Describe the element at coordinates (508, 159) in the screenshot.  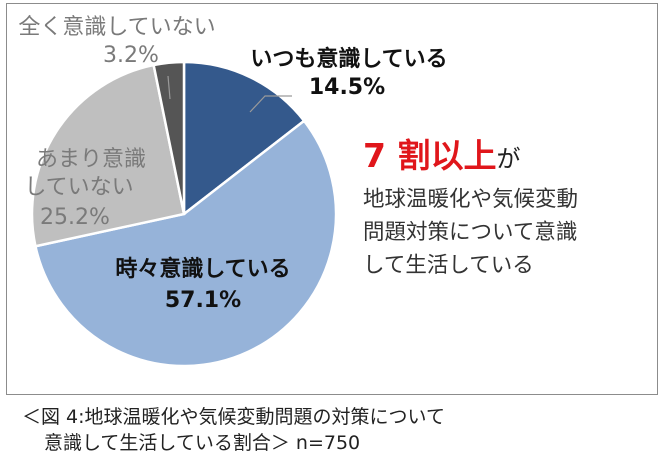
I see `callout-highlight-suffix: が` at that location.